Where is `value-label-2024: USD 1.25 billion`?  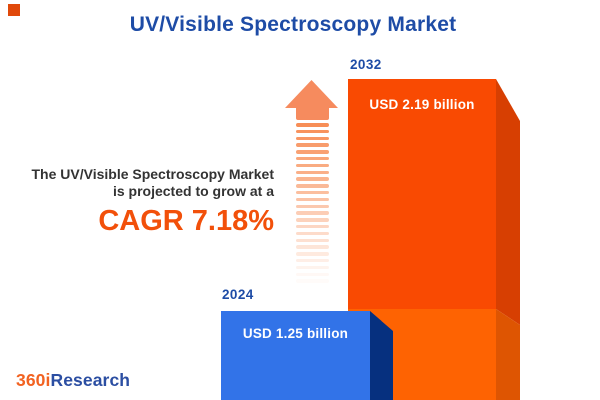
value-label-2024: USD 1.25 billion is located at coordinates (295, 333).